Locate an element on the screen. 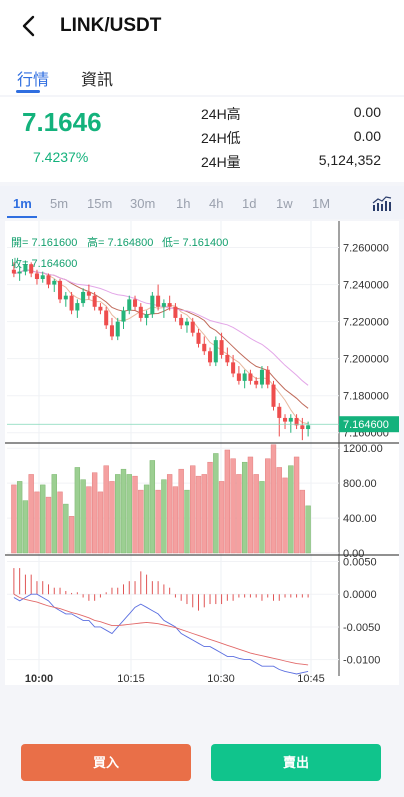  header-bar: LINK/USDT 行情 資訊 is located at coordinates (202, 47).